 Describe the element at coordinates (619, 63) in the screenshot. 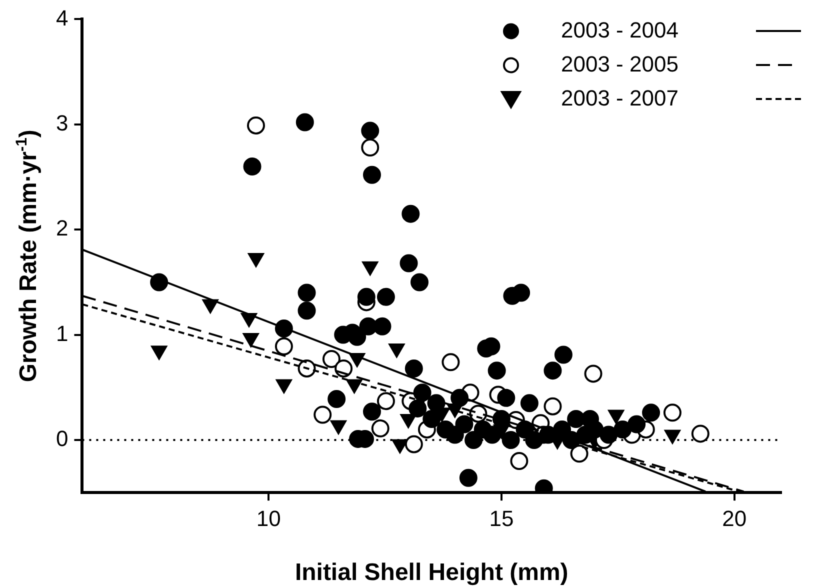

I see `legend-label: 2003 - 2005` at that location.